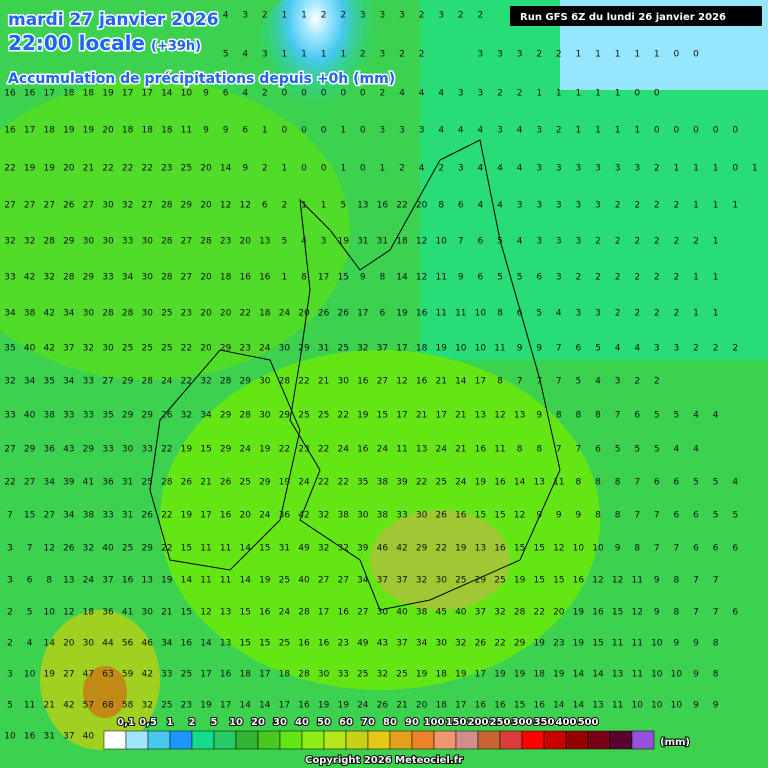  What do you see at coordinates (559, 450) in the screenshot?
I see `grid-value: 7` at bounding box center [559, 450].